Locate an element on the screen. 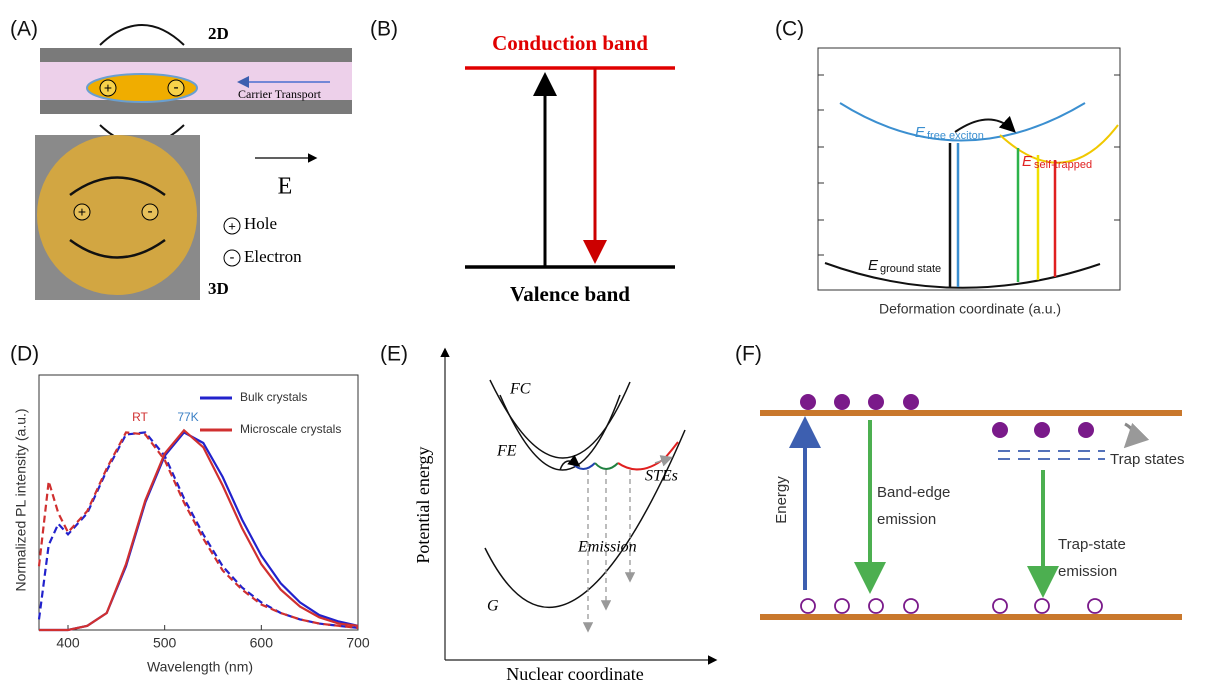 The image size is (1222, 684). x-tick-label: 500 is located at coordinates (165, 643).